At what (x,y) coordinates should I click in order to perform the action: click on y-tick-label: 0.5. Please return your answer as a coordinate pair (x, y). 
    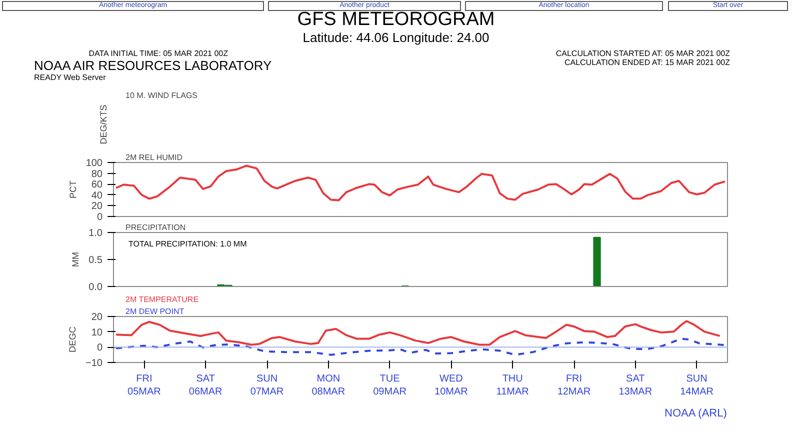
    Looking at the image, I should click on (95, 260).